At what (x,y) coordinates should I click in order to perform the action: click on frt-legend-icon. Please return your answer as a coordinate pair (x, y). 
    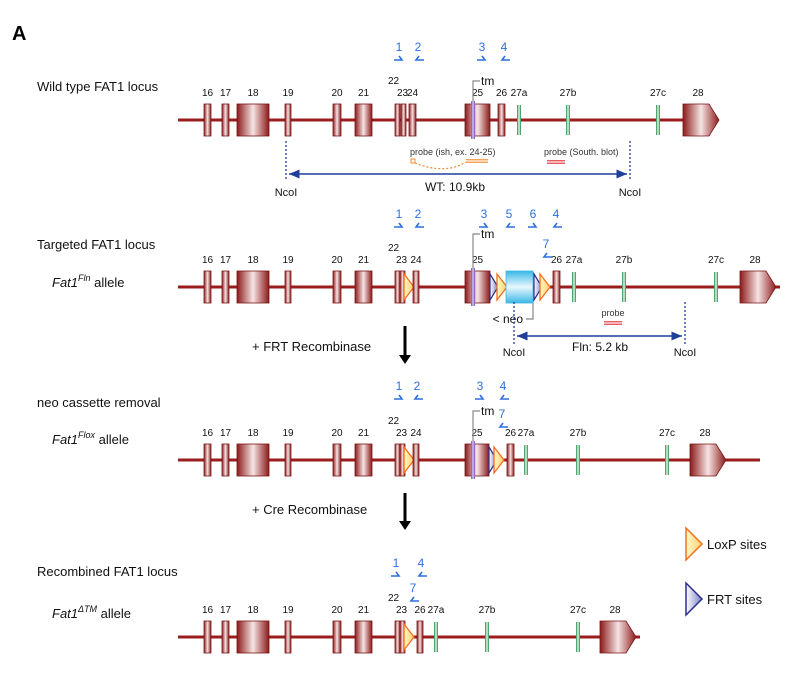
    Looking at the image, I should click on (694, 599).